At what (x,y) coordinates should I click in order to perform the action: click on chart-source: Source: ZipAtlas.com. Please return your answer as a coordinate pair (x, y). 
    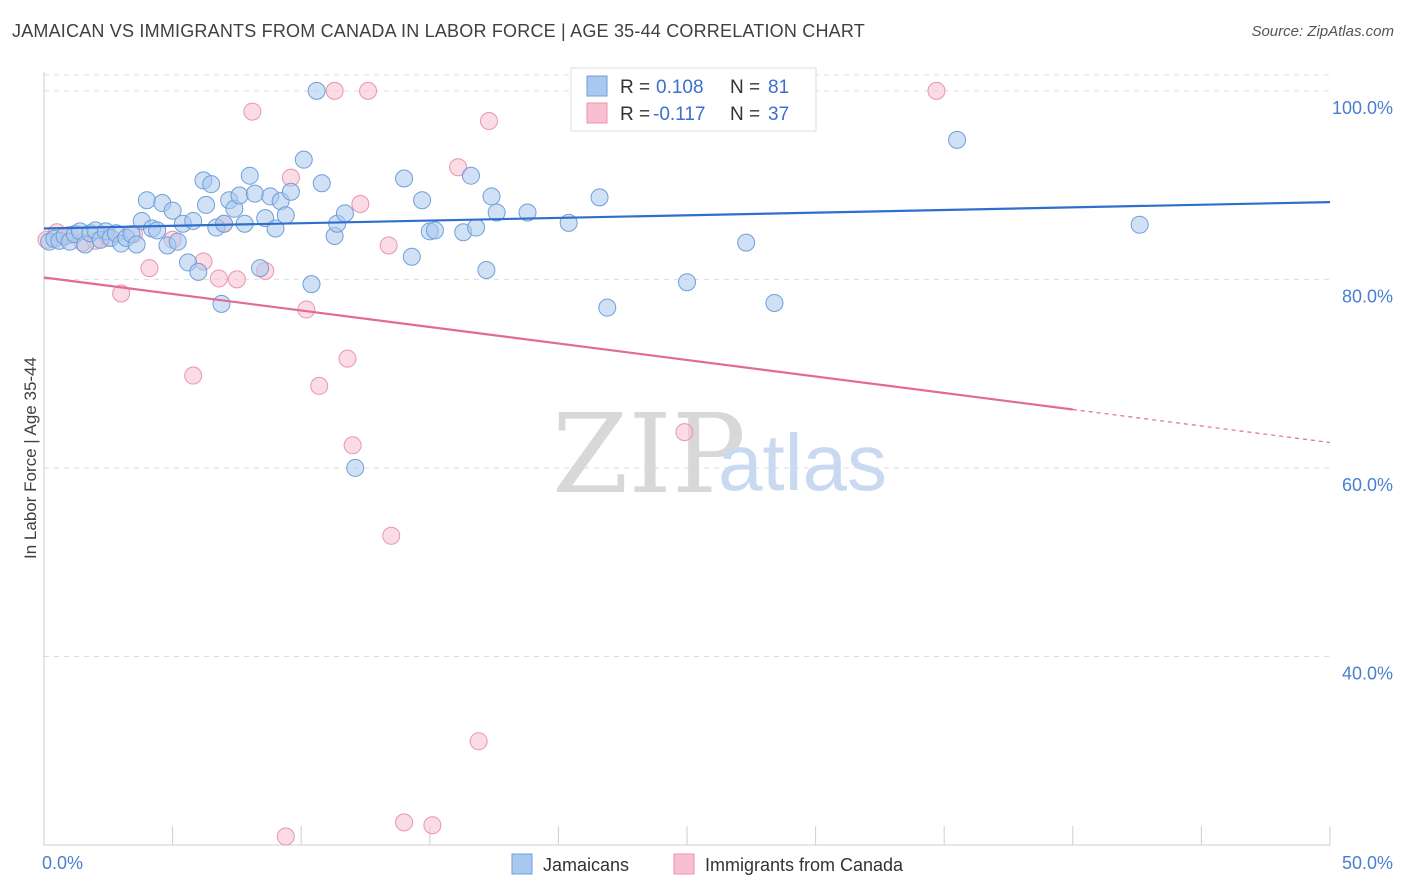
    Looking at the image, I should click on (1322, 31).